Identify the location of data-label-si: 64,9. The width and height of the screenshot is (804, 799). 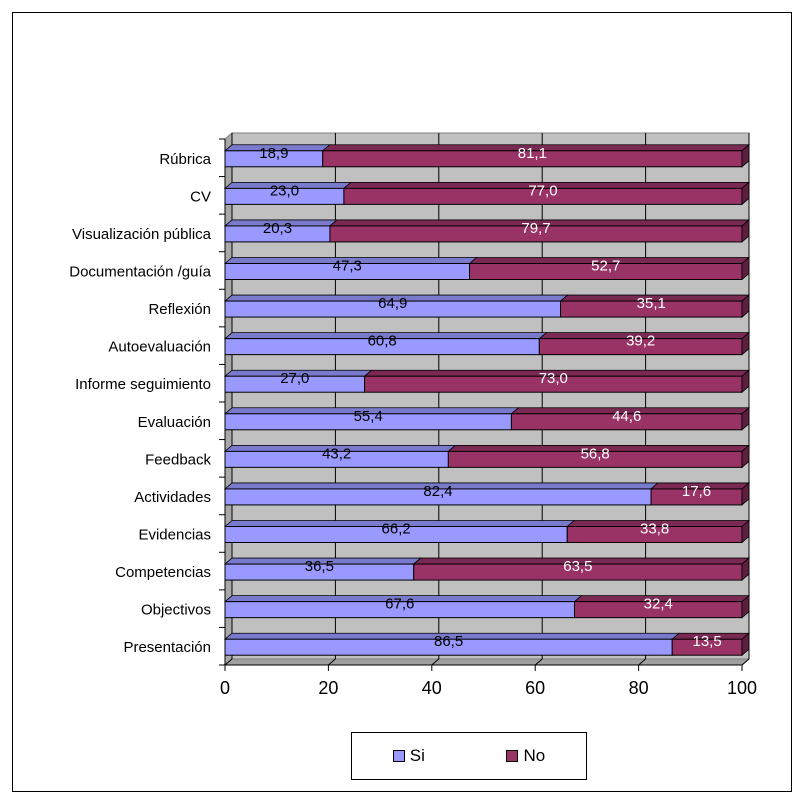
(392, 303).